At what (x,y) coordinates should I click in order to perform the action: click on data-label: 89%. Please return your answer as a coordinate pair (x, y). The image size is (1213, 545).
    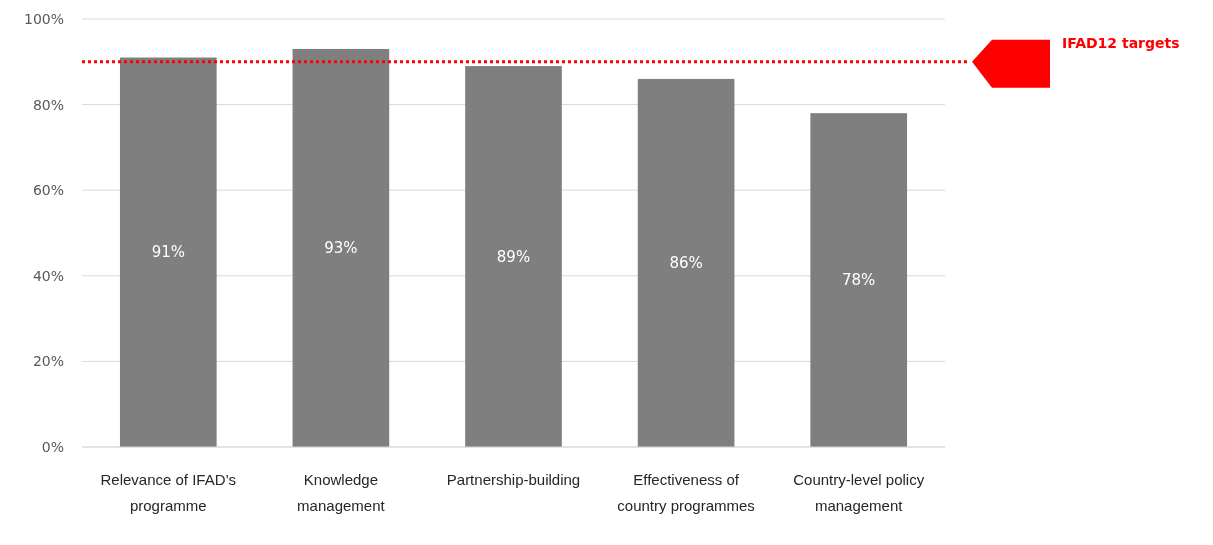
    Looking at the image, I should click on (513, 256).